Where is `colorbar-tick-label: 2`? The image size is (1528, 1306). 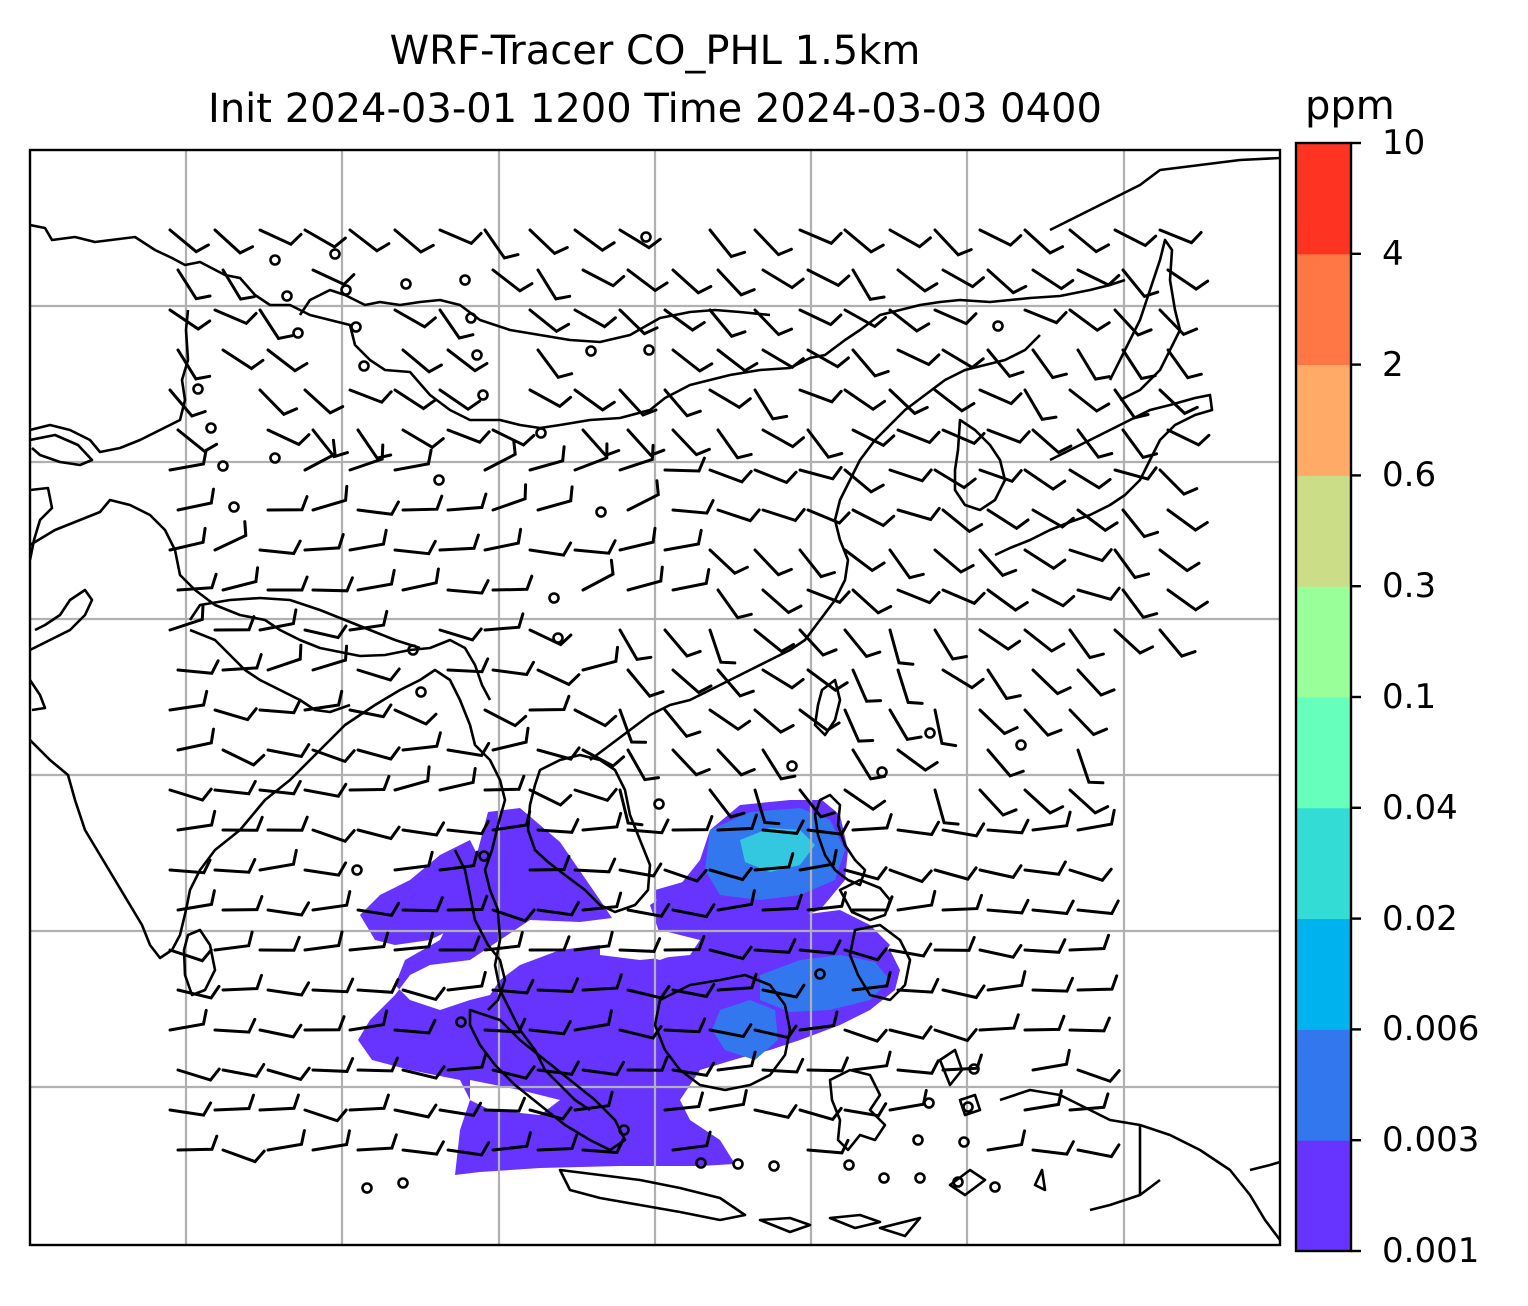 colorbar-tick-label: 2 is located at coordinates (1393, 364).